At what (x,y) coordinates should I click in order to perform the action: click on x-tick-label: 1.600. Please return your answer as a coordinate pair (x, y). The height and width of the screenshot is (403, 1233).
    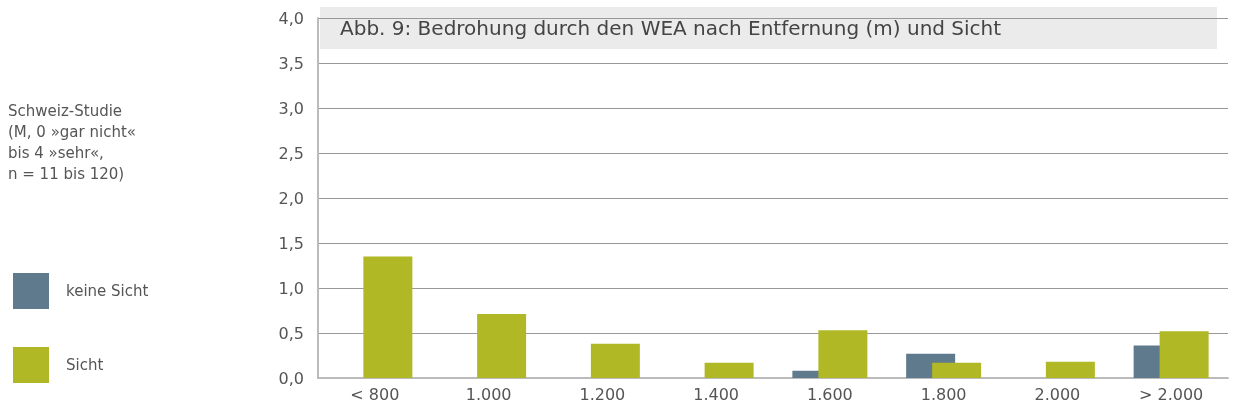
    Looking at the image, I should click on (829, 393).